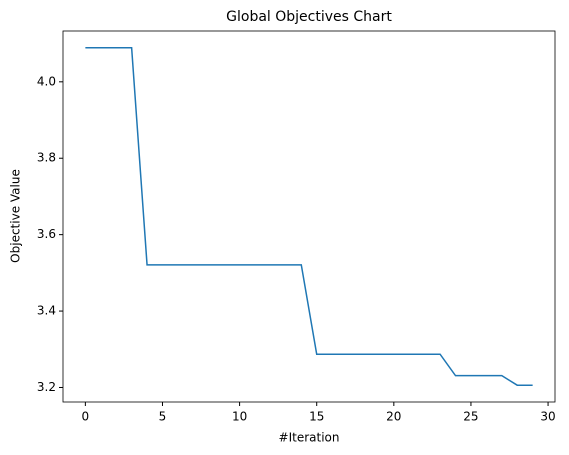 The width and height of the screenshot is (569, 455). What do you see at coordinates (239, 417) in the screenshot?
I see `x-tick-label: 10` at bounding box center [239, 417].